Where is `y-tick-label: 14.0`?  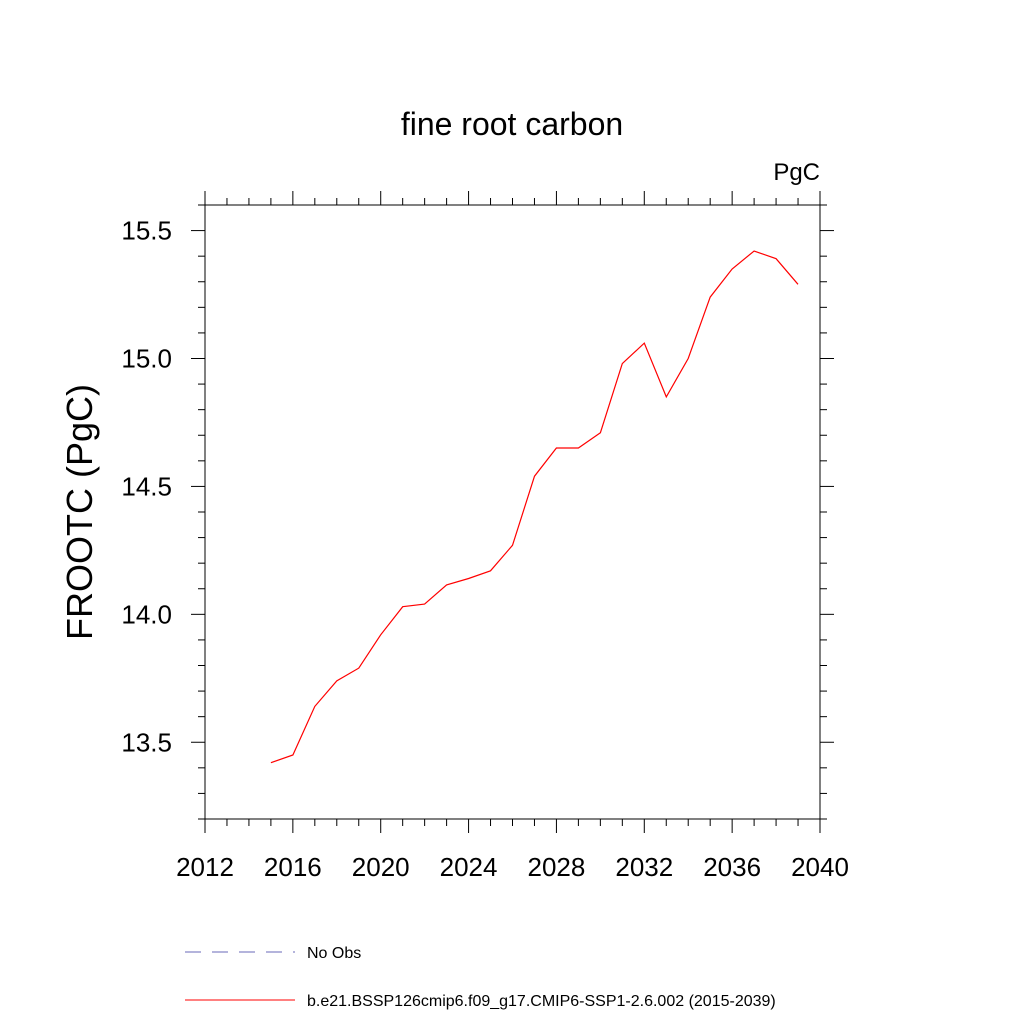
y-tick-label: 14.0 is located at coordinates (146, 614).